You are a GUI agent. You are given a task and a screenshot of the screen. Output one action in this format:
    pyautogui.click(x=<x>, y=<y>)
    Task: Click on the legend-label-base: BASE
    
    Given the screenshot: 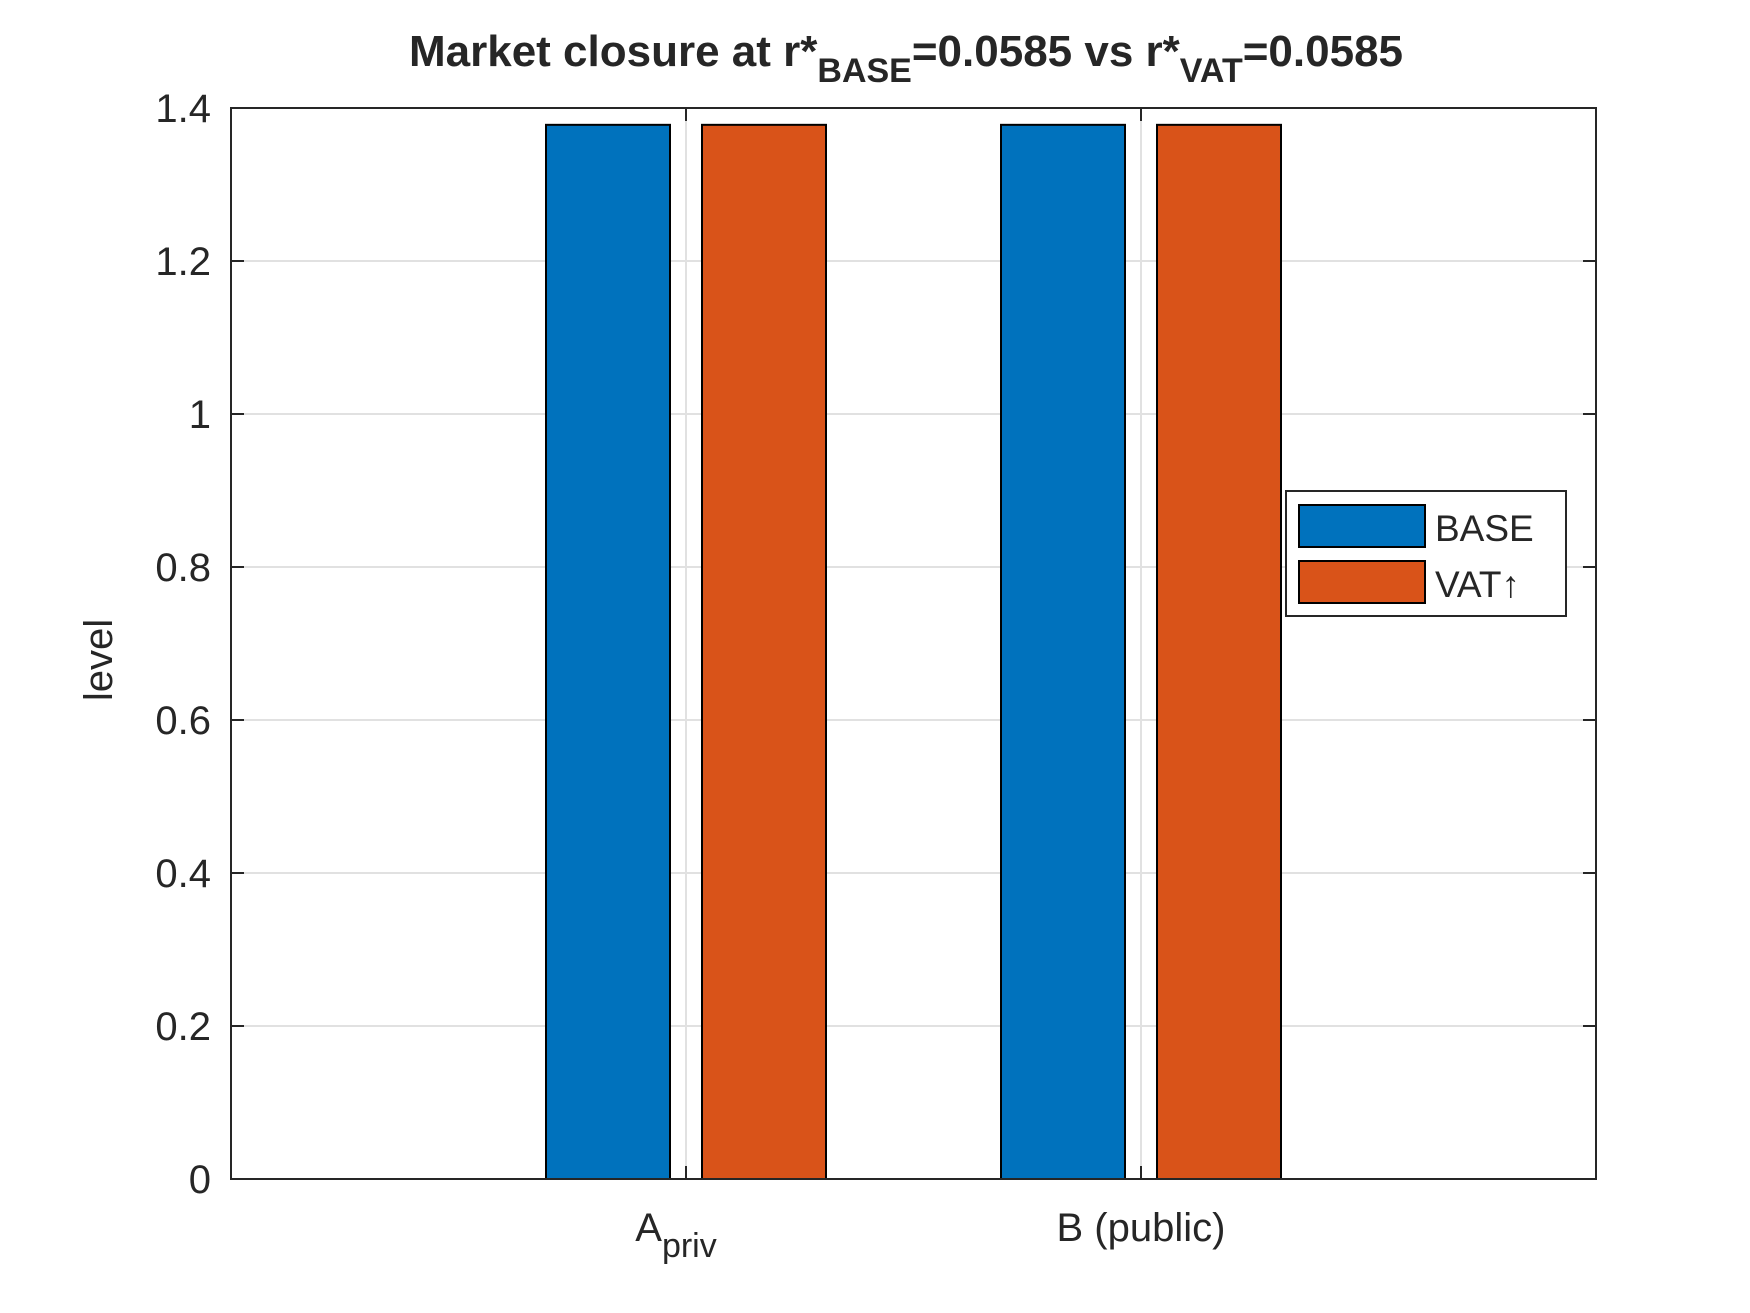 What is the action you would take?
    pyautogui.click(x=1484, y=528)
    